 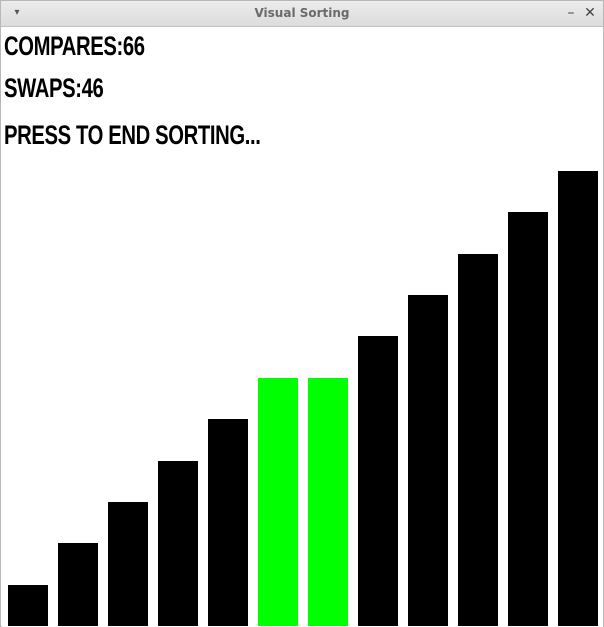 I want to click on compares-counter: COMPARES:66, so click(x=74, y=46).